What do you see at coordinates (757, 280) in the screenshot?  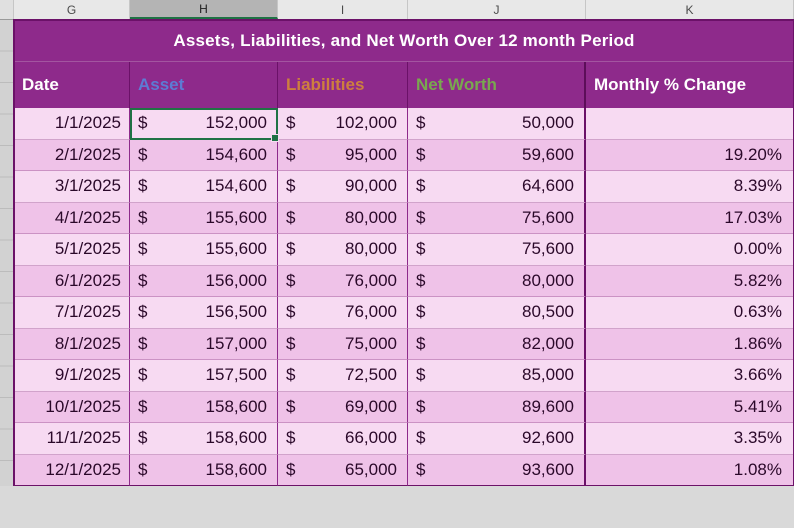 I see `pct-change-value: 5.82%` at bounding box center [757, 280].